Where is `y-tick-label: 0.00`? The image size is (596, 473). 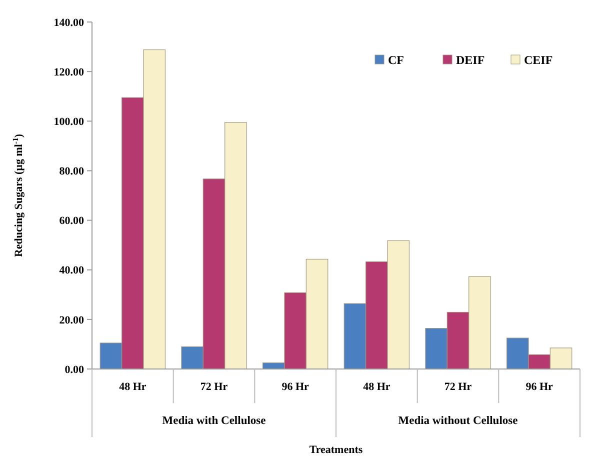 y-tick-label: 0.00 is located at coordinates (74, 370).